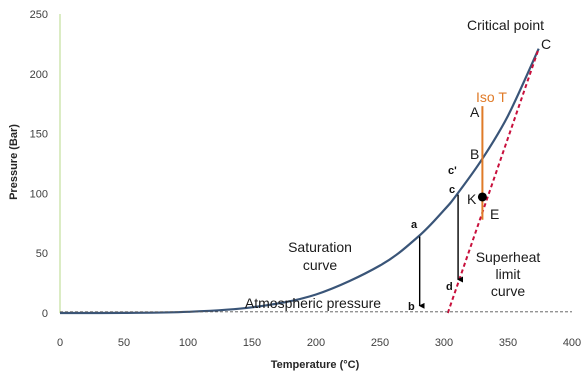 The height and width of the screenshot is (376, 584). What do you see at coordinates (188, 343) in the screenshot?
I see `x-tick-label-2: 100` at bounding box center [188, 343].